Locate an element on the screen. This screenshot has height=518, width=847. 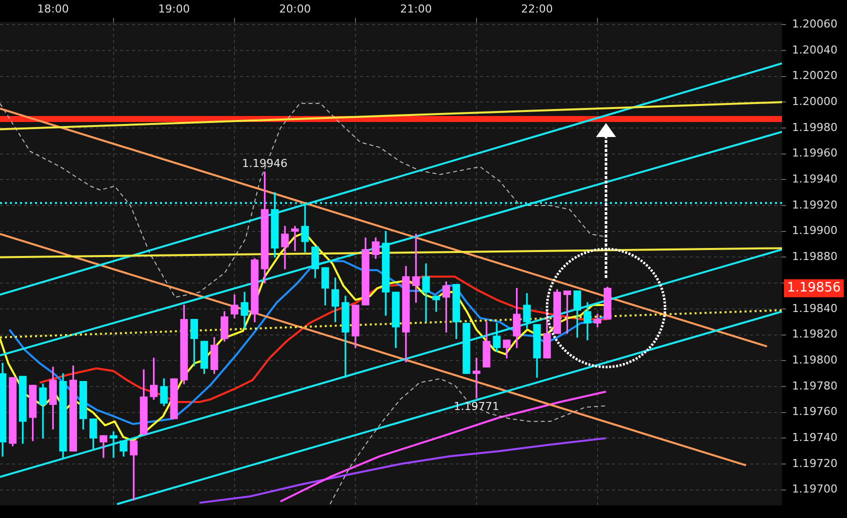
x-tick-label: 21:00 is located at coordinates (416, 9).